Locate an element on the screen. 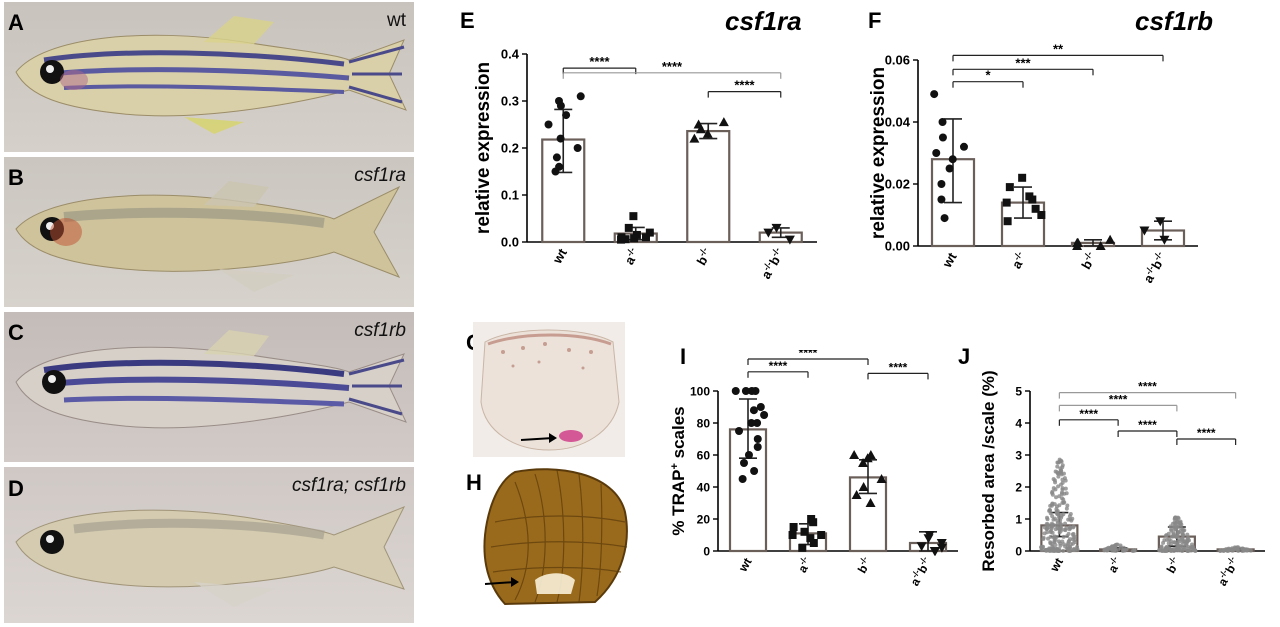 This screenshot has height=627, width=1280. y-tick-label: 60 is located at coordinates (704, 456).